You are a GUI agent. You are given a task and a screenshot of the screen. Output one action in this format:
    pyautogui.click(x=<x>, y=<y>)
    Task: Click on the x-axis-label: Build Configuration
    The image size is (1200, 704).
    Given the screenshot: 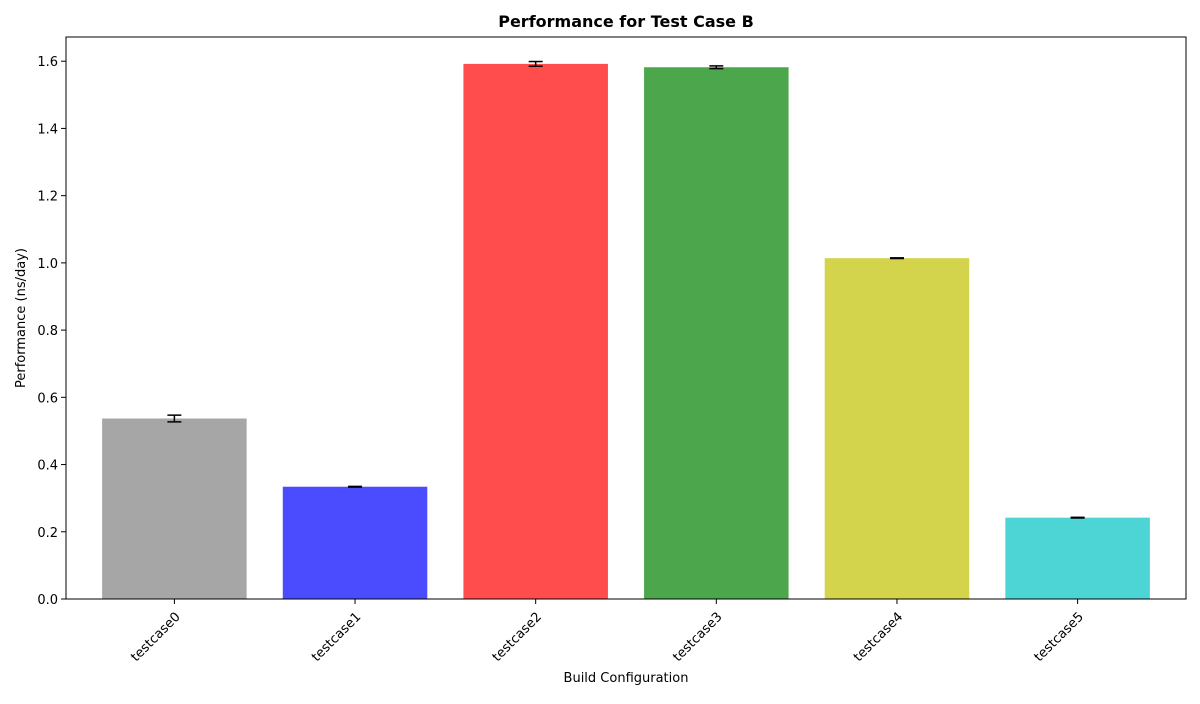 What is the action you would take?
    pyautogui.click(x=626, y=678)
    